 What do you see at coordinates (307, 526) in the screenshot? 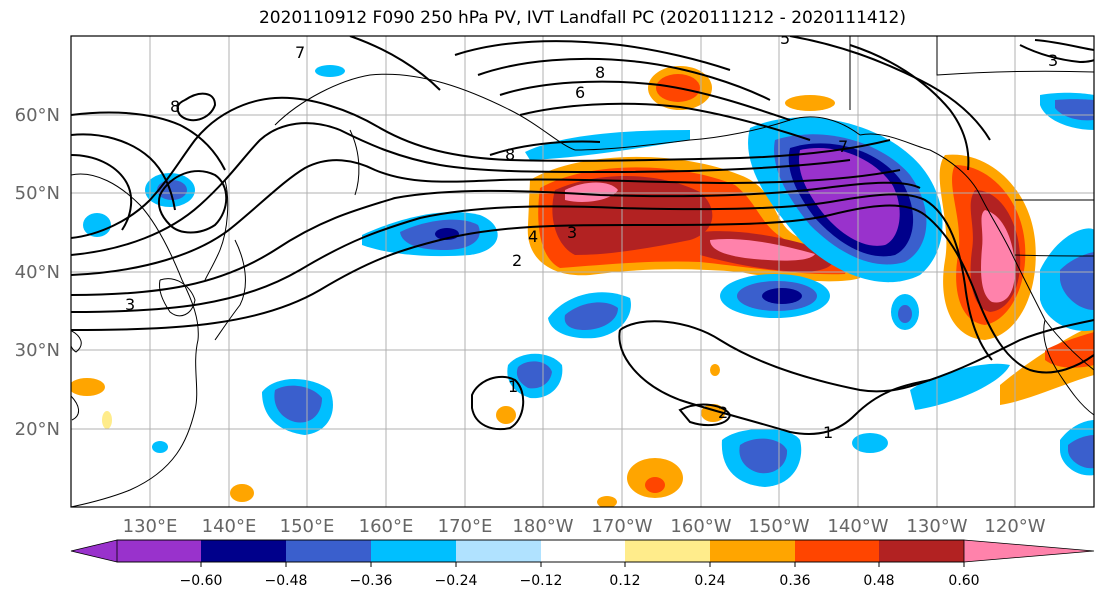
I see `lon-label: 150°E` at bounding box center [307, 526].